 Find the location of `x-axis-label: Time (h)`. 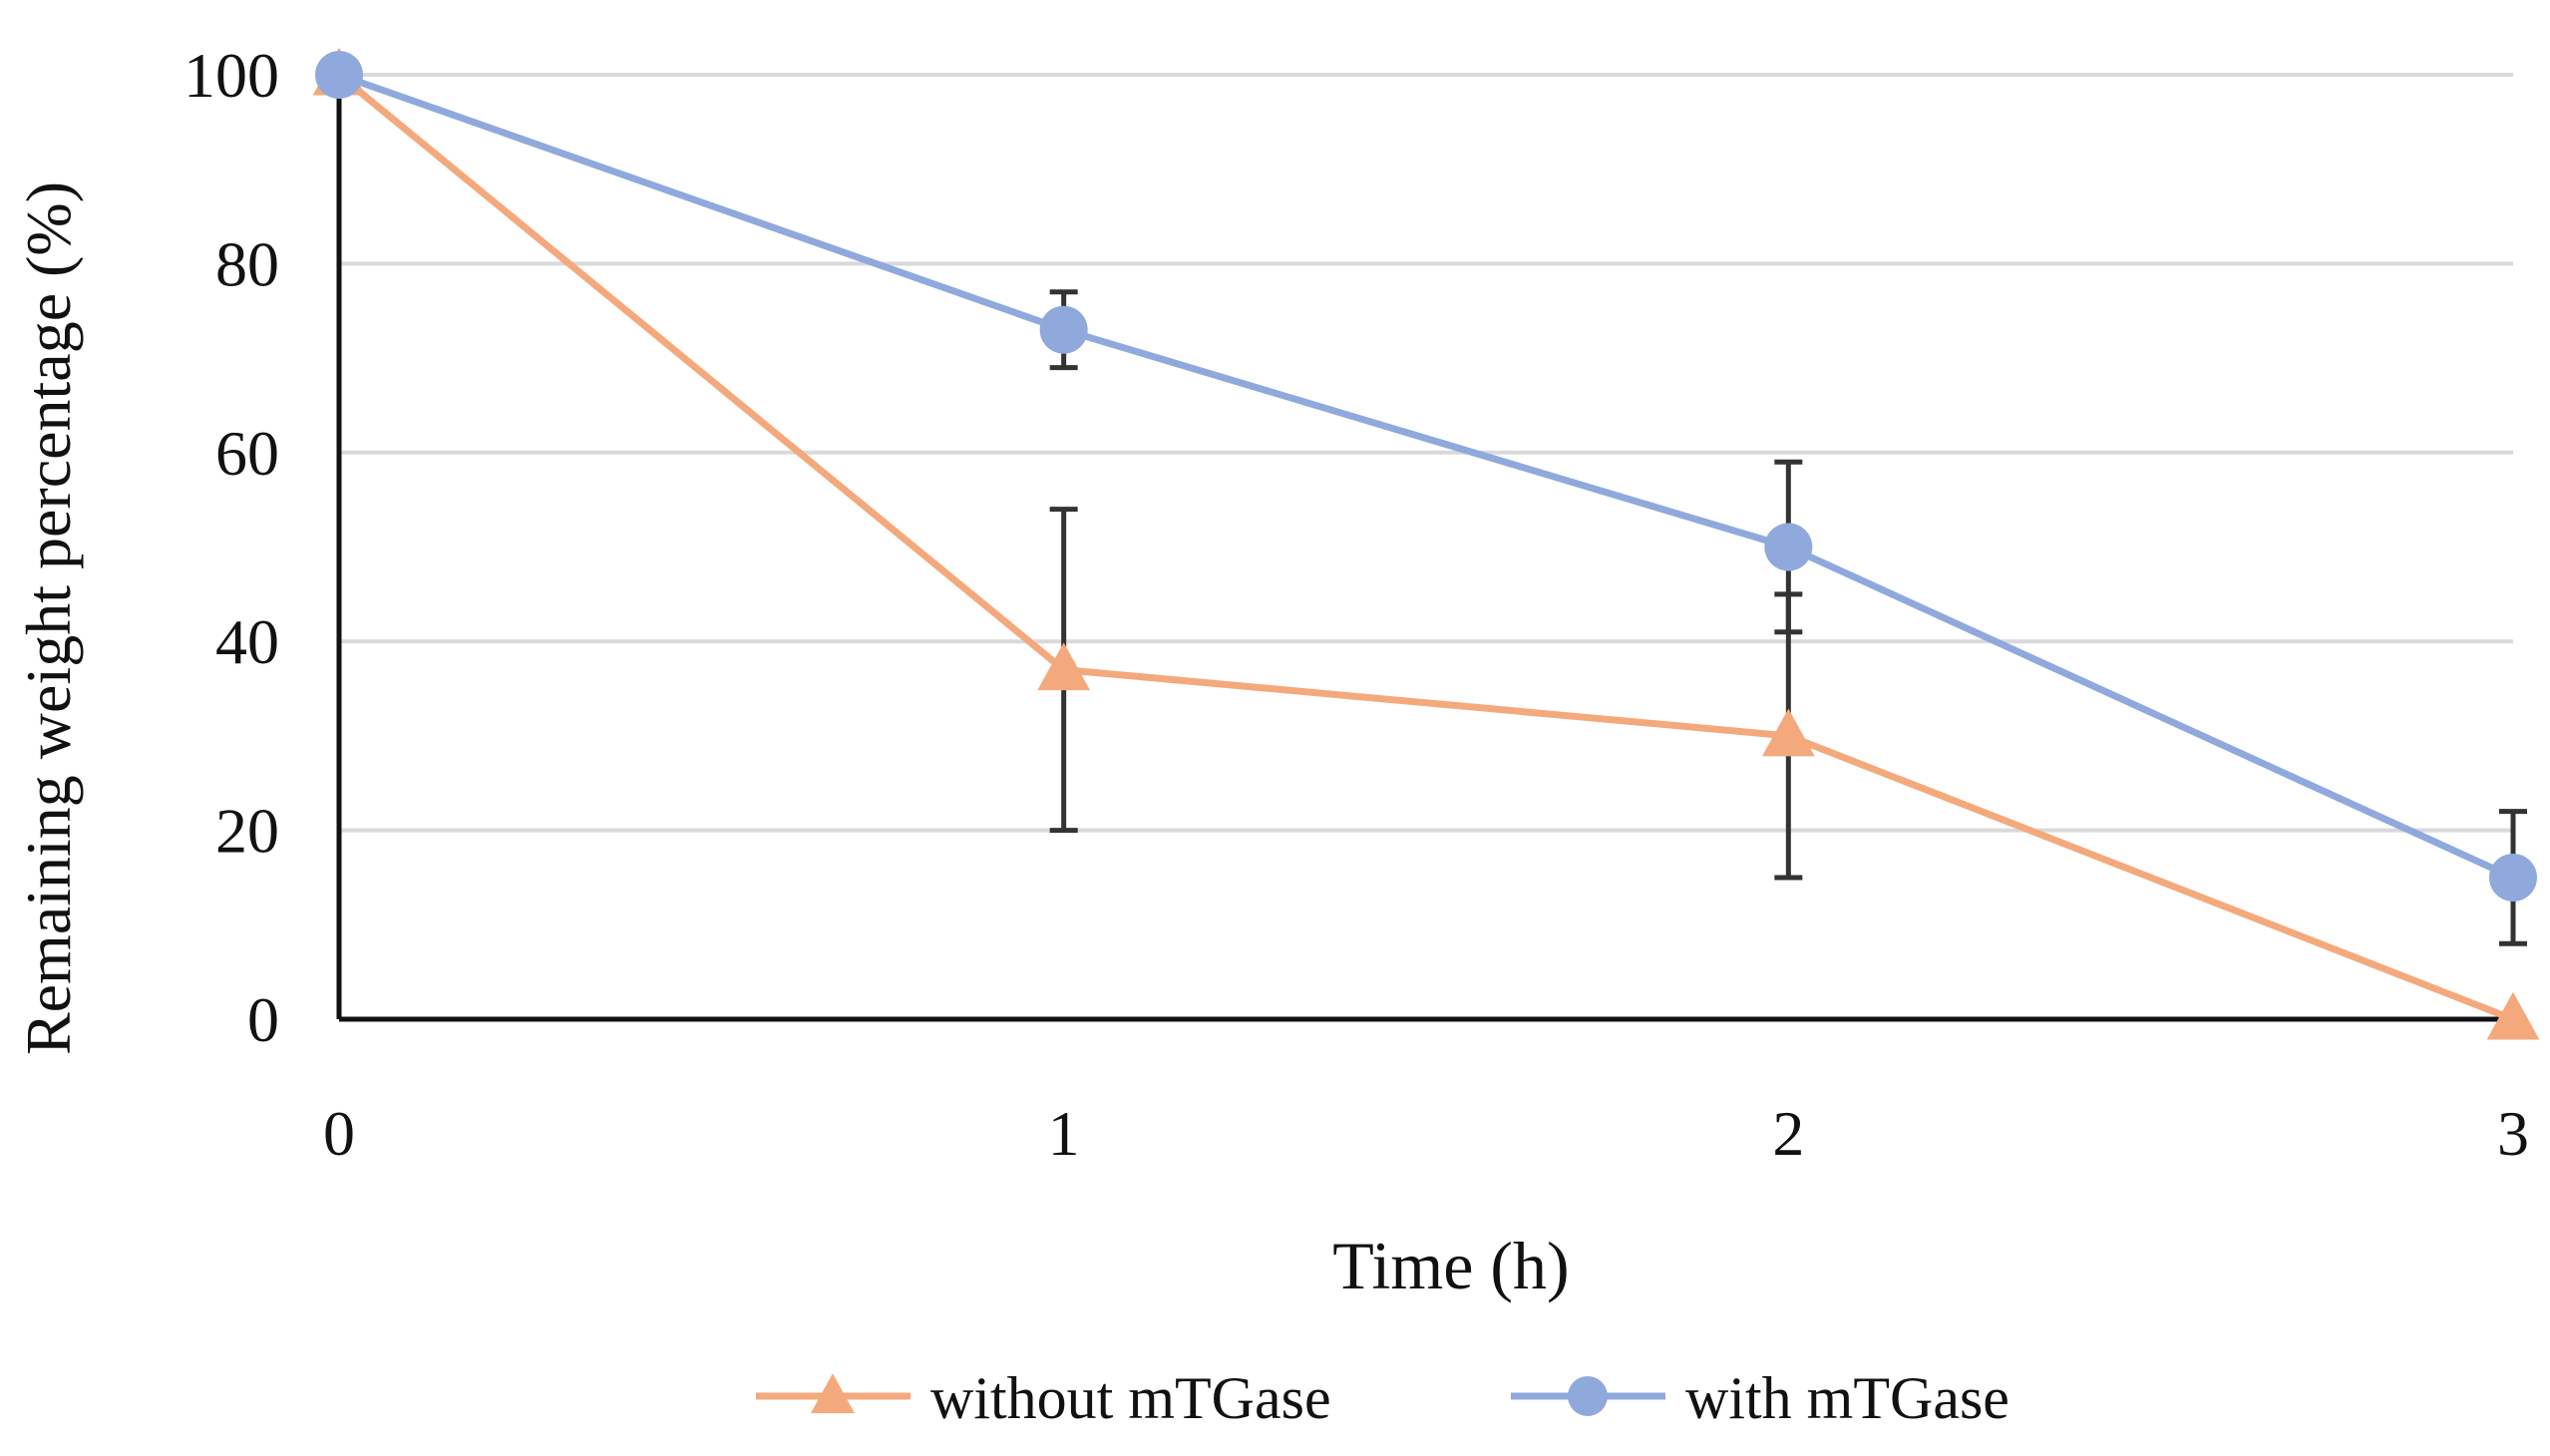

x-axis-label: Time (h) is located at coordinates (1450, 1265).